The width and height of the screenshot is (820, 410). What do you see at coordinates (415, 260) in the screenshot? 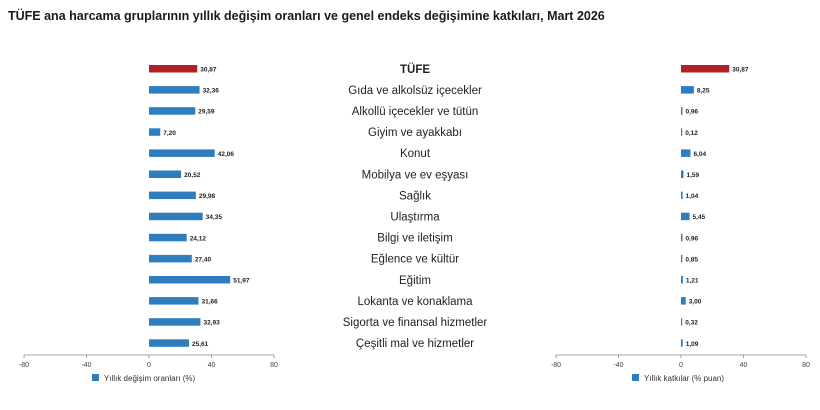
I see `category-label: Eğlence ve kültür` at bounding box center [415, 260].